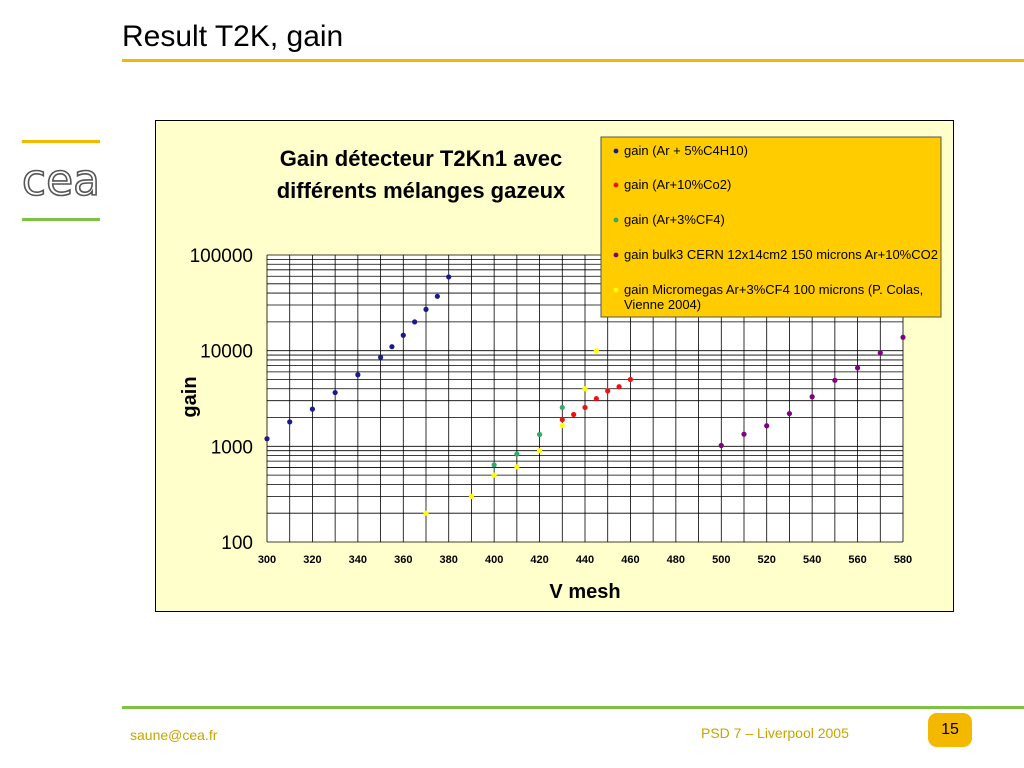 The image size is (1024, 768). I want to click on y-tick-label: 100000, so click(221, 256).